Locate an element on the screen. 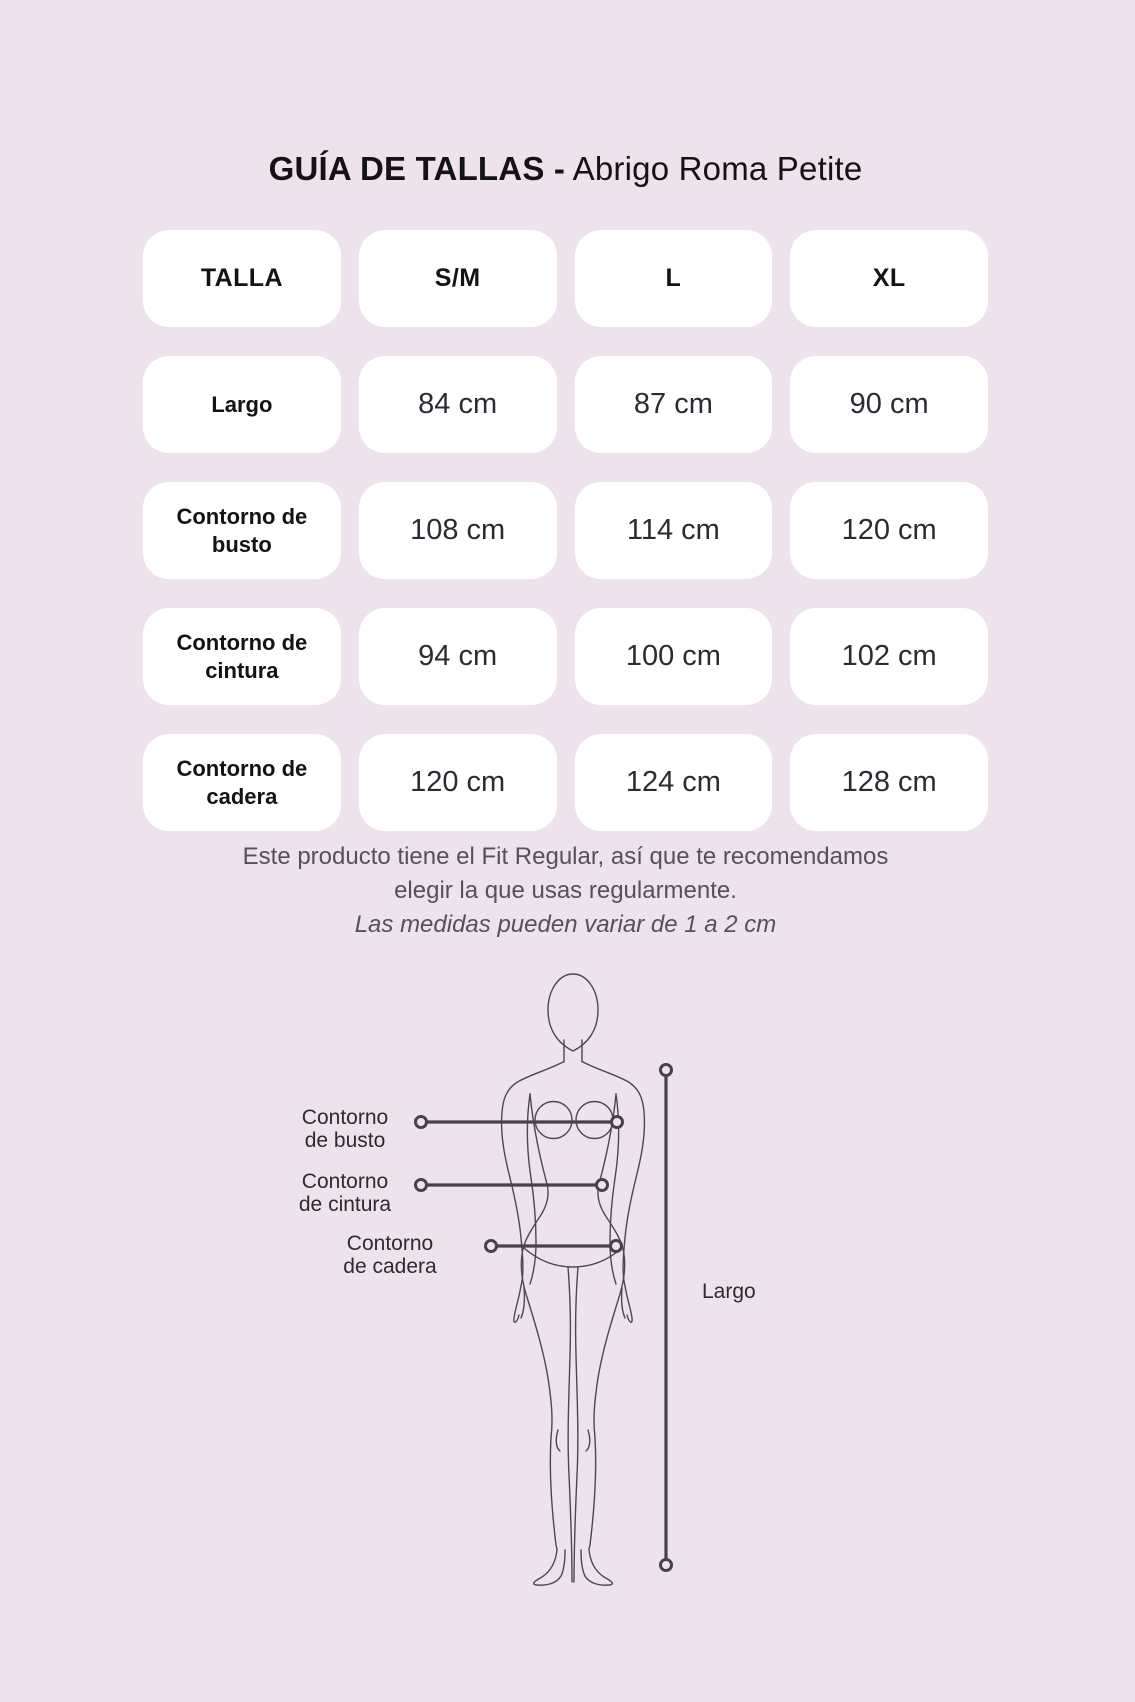 Image resolution: width=1135 pixels, height=1702 pixels. size-value: 128 cm is located at coordinates (889, 782).